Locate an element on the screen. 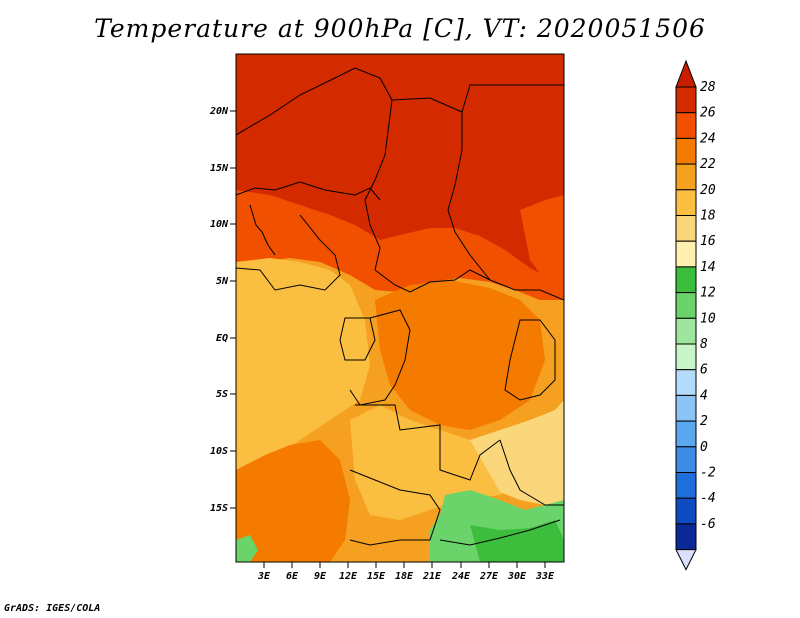 This screenshot has width=800, height=618. lon-tick: 21E is located at coordinates (432, 576).